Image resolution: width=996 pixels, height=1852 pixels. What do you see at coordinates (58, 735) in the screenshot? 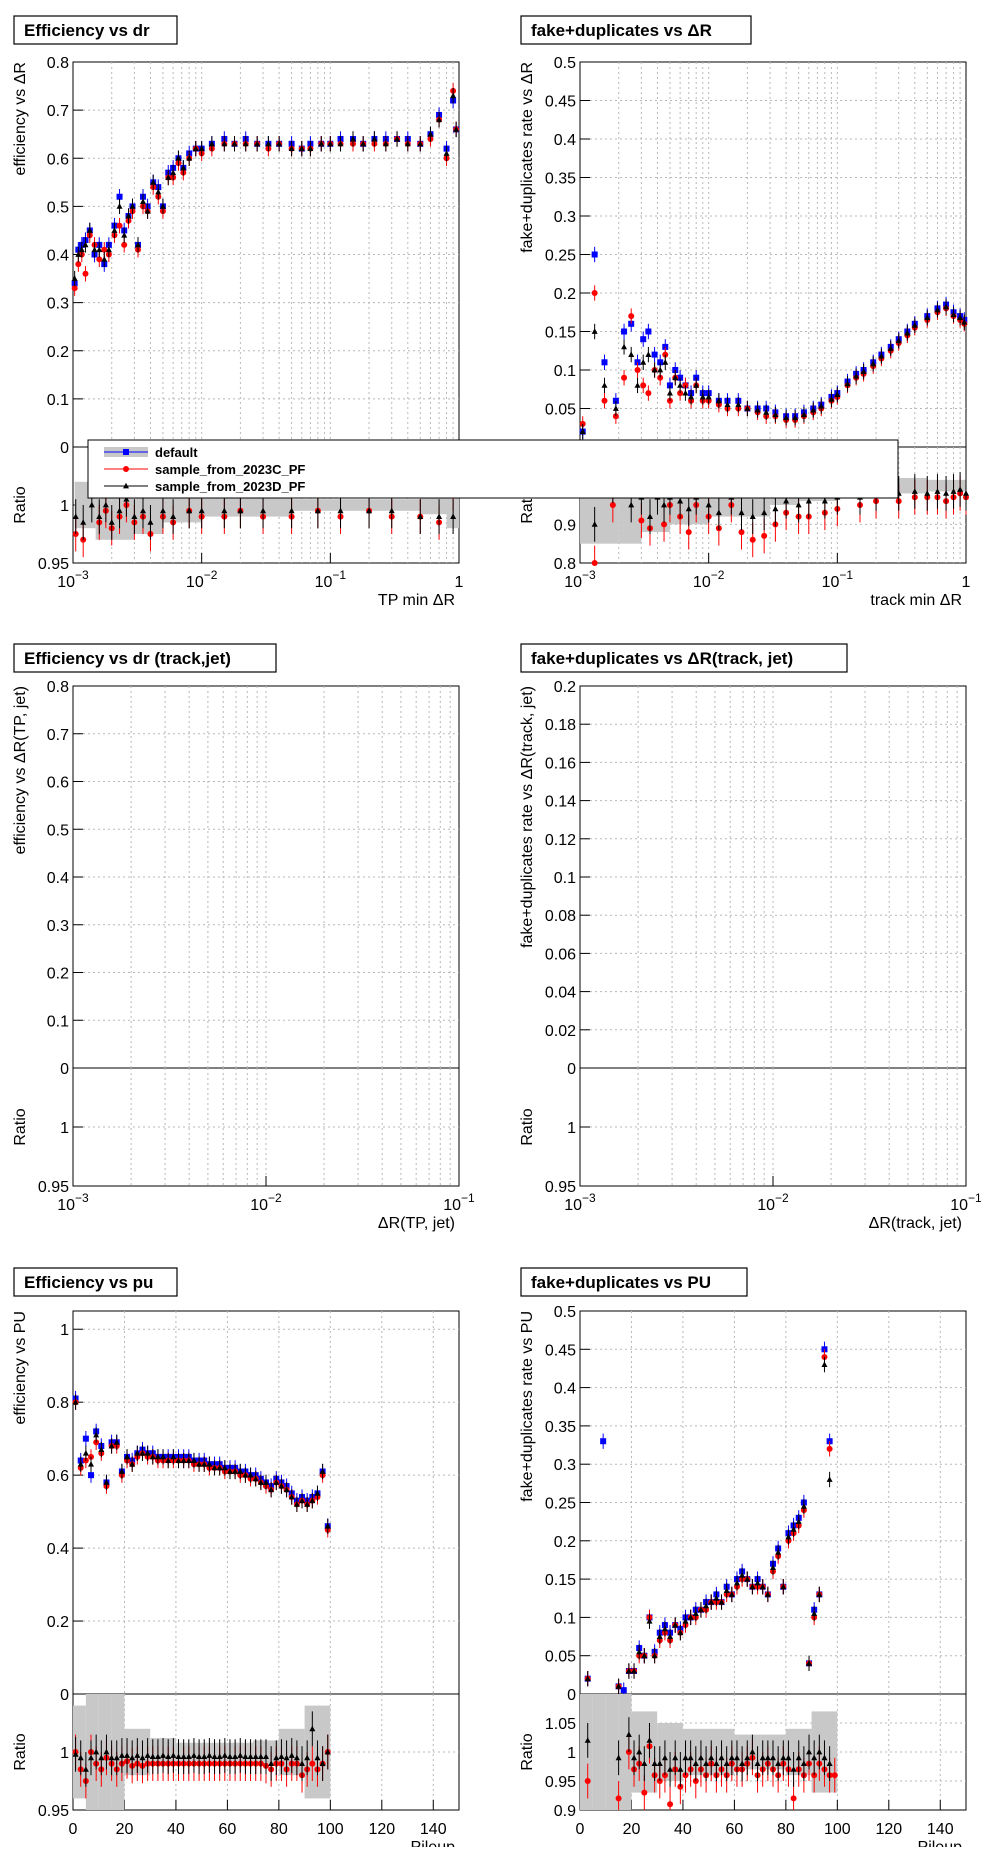
I see `y-tick-label: 0.7` at bounding box center [58, 735].